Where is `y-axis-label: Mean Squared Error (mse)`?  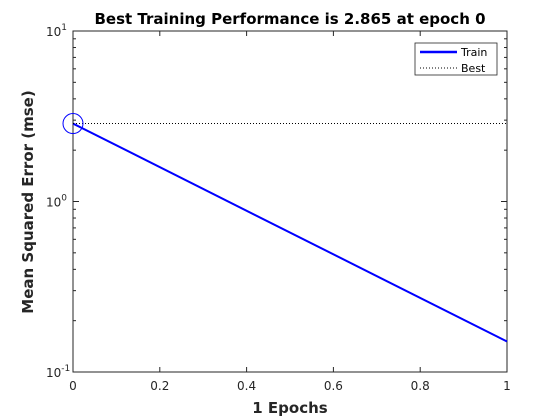 y-axis-label: Mean Squared Error (mse) is located at coordinates (28, 201).